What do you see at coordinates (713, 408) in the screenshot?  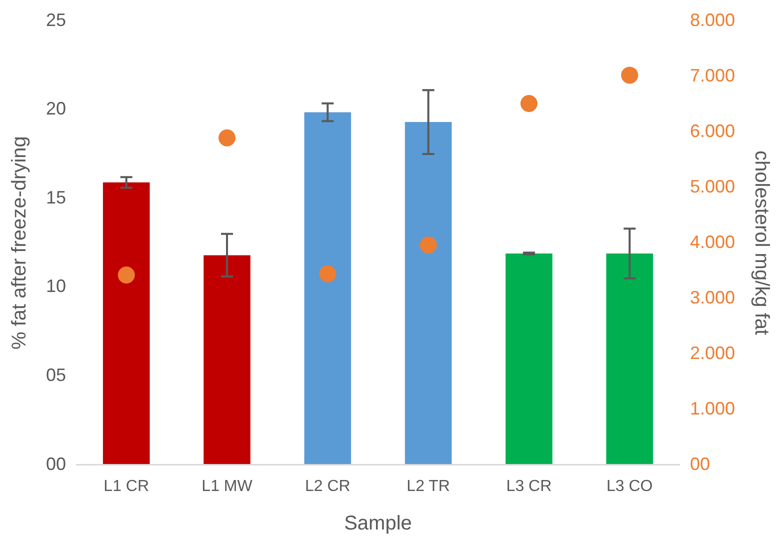 I see `y2-tick-label: 1.000` at bounding box center [713, 408].